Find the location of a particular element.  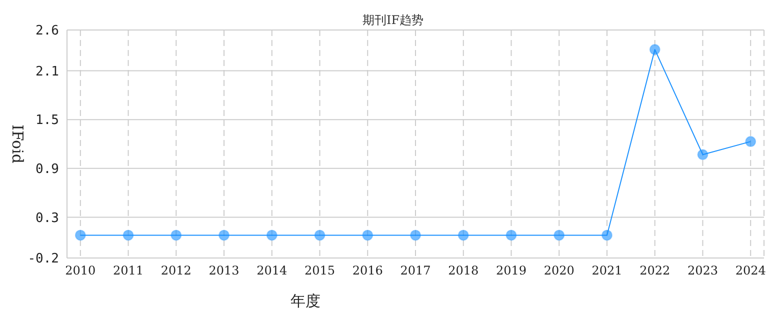

x-tick-label: 2019 is located at coordinates (511, 271).